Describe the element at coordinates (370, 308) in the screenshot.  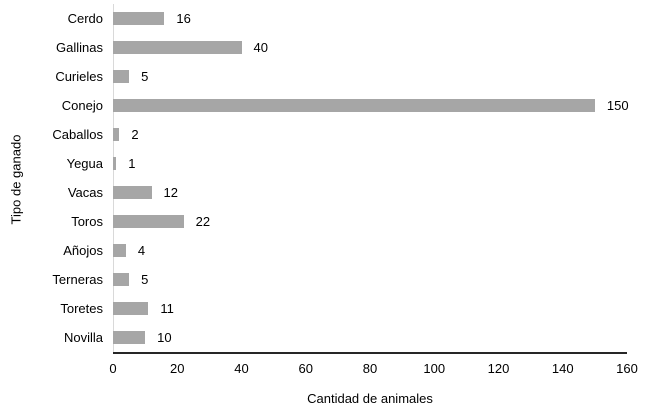
I see `bar-track: 11` at that location.